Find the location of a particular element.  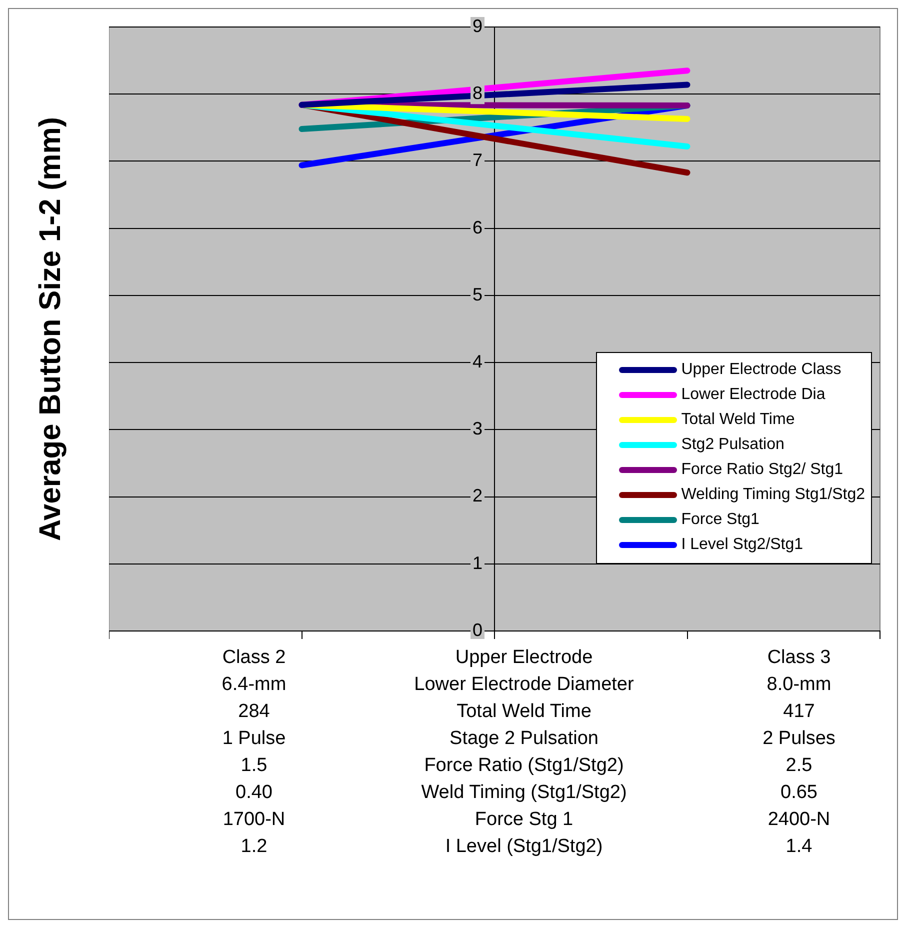

text: 2 Pulses is located at coordinates (799, 739).